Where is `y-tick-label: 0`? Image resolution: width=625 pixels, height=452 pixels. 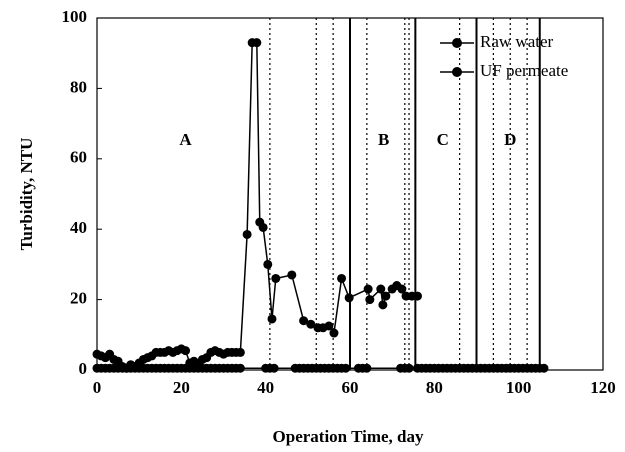
y-tick-label: 0 is located at coordinates (83, 368).